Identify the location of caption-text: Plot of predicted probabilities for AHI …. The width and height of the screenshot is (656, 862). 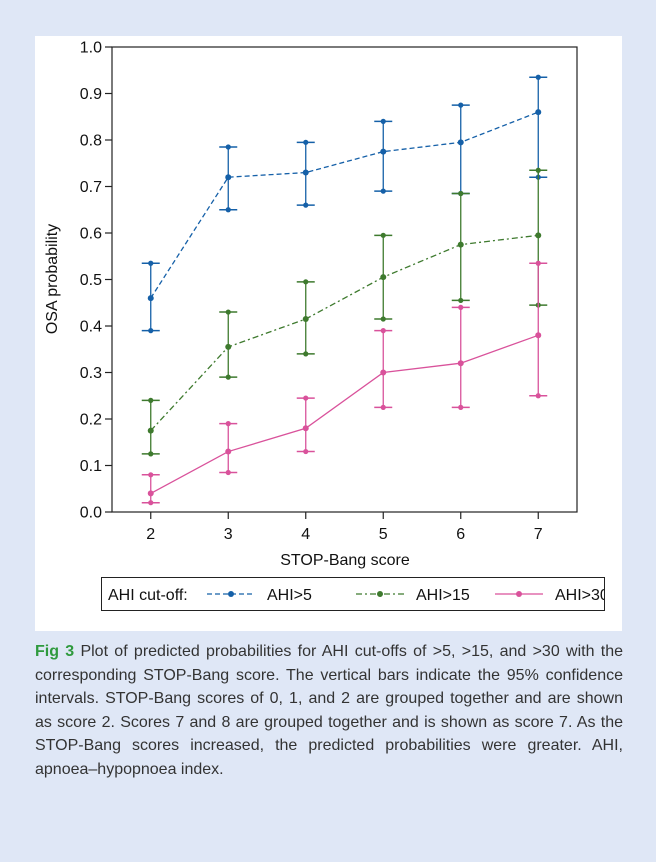
(329, 710).